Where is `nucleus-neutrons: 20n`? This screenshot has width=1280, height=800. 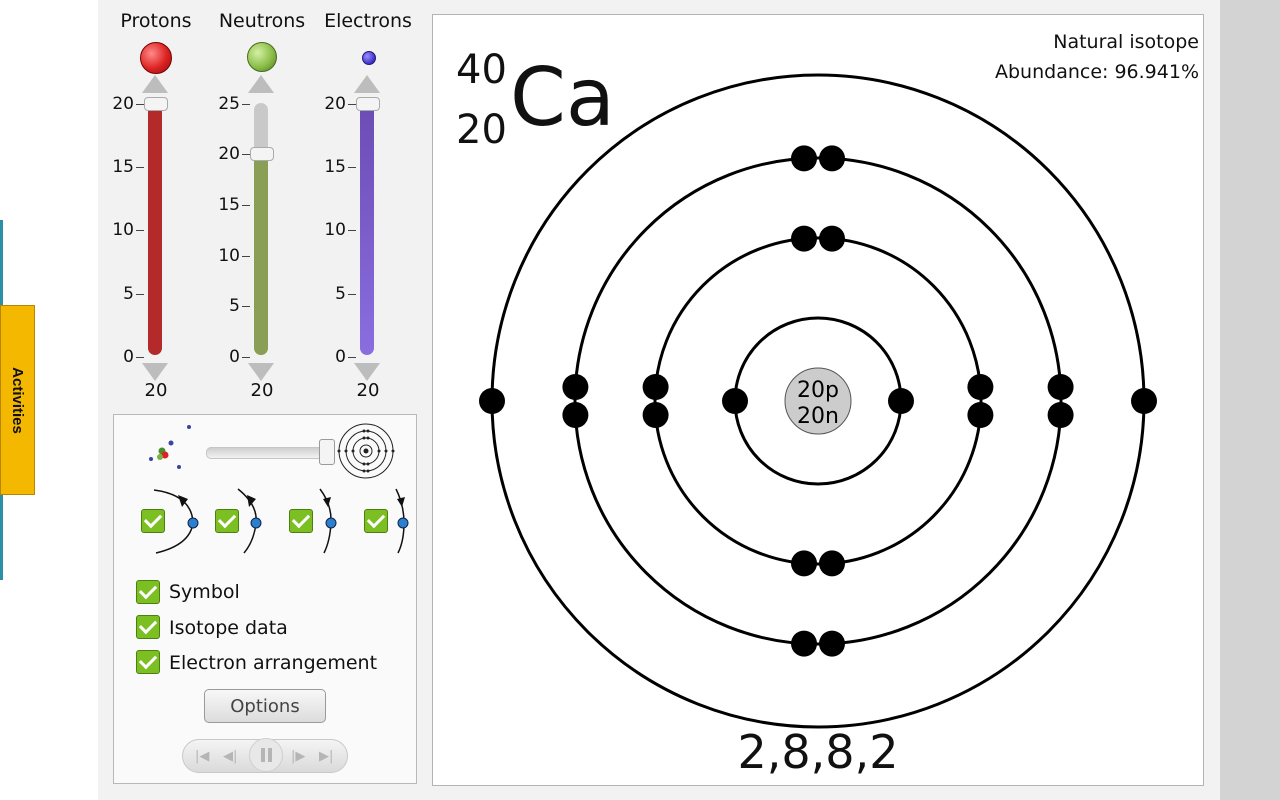 nucleus-neutrons: 20n is located at coordinates (818, 416).